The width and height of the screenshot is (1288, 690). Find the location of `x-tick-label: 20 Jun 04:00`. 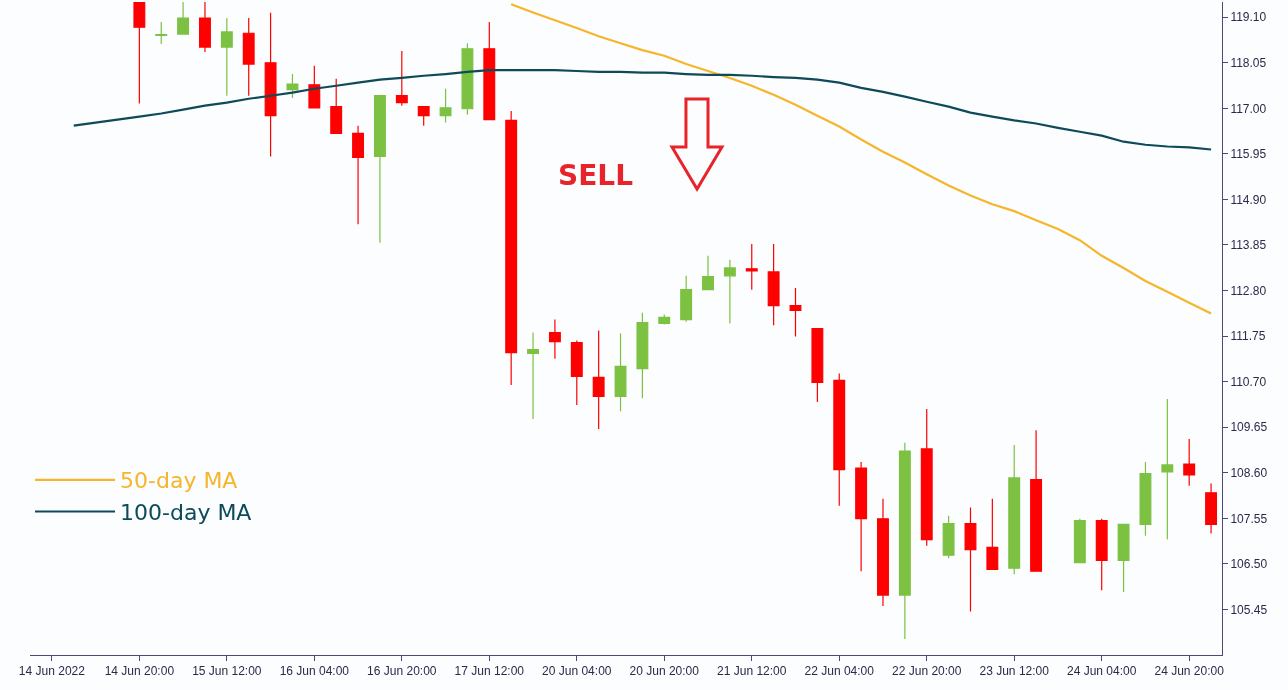

x-tick-label: 20 Jun 04:00 is located at coordinates (577, 671).